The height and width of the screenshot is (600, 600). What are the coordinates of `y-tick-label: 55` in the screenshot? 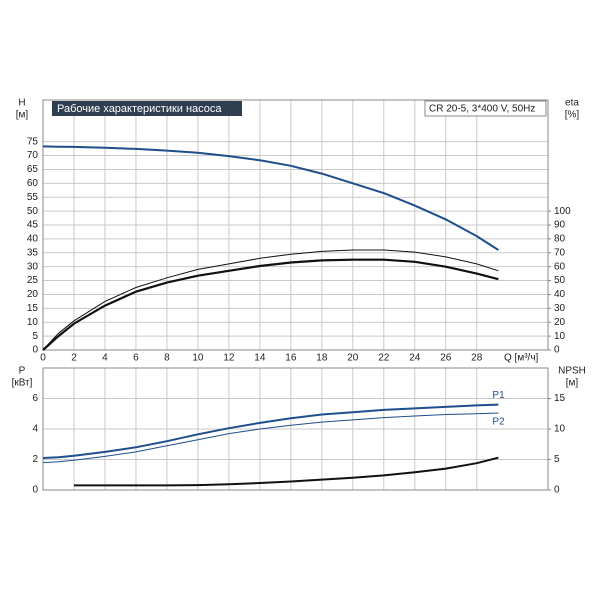 It's located at (33, 197).